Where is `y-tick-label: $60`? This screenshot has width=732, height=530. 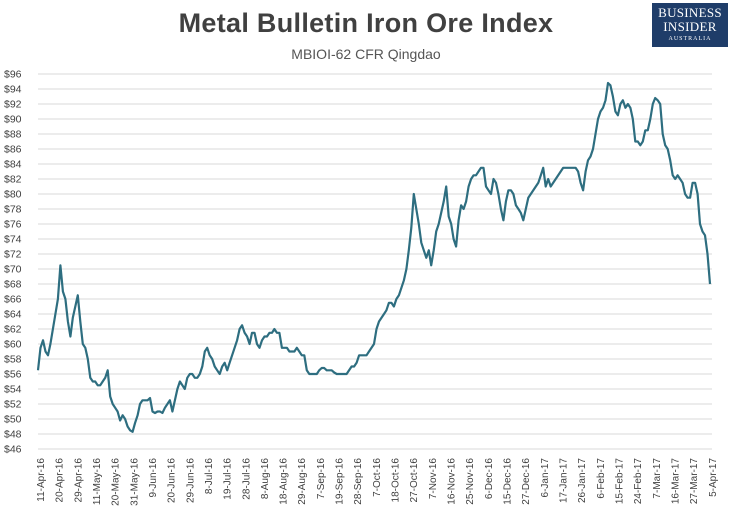
y-tick-label: $60 is located at coordinates (13, 345).